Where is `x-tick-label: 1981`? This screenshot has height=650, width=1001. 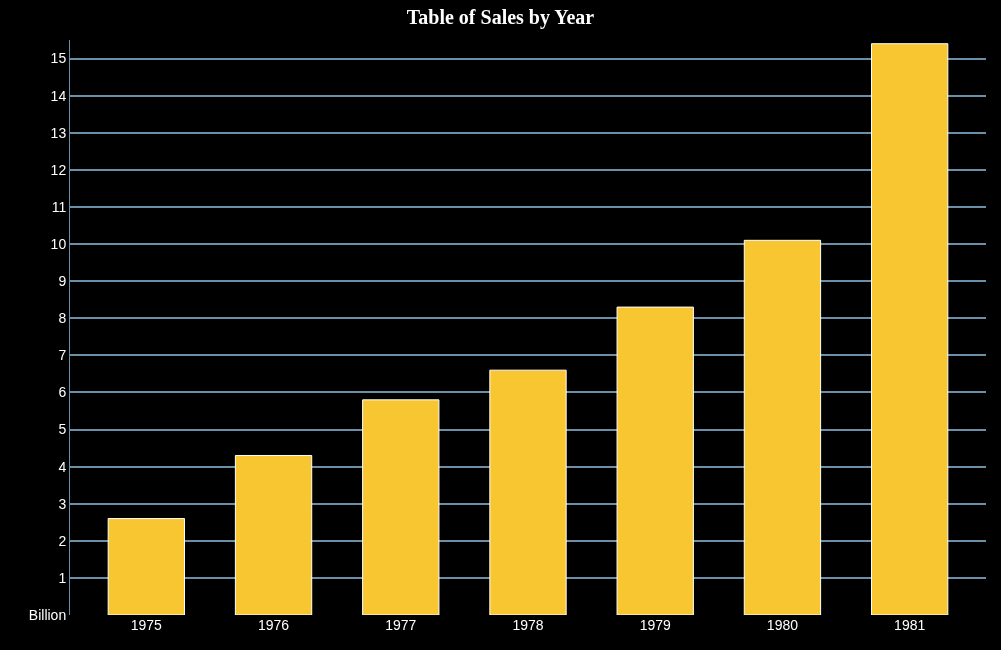 x-tick-label: 1981 is located at coordinates (910, 625).